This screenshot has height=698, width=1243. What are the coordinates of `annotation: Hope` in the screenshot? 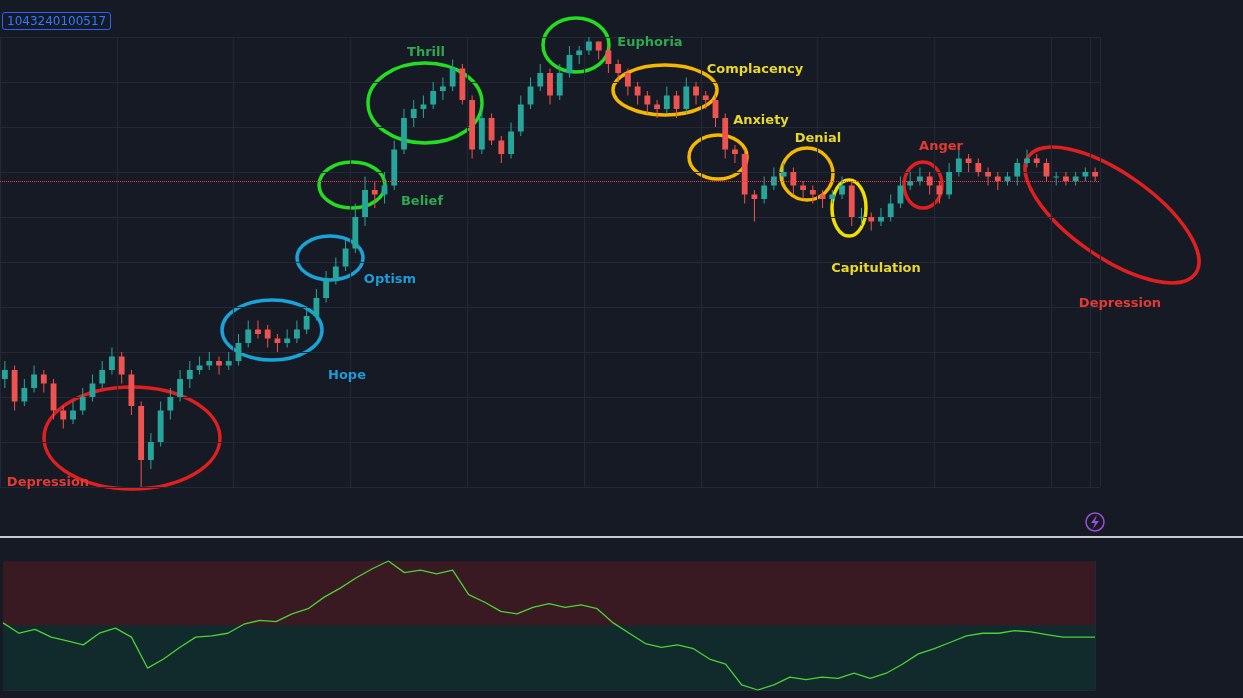 It's located at (347, 374).